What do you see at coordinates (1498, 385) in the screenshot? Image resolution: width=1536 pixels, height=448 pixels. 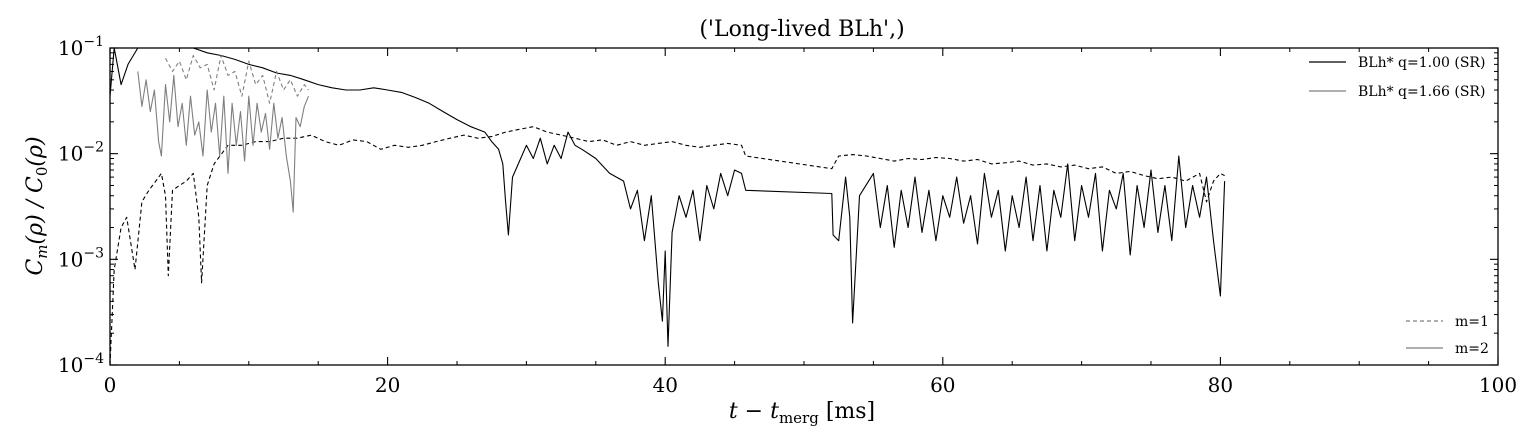 I see `x-tick-label: 100` at bounding box center [1498, 385].